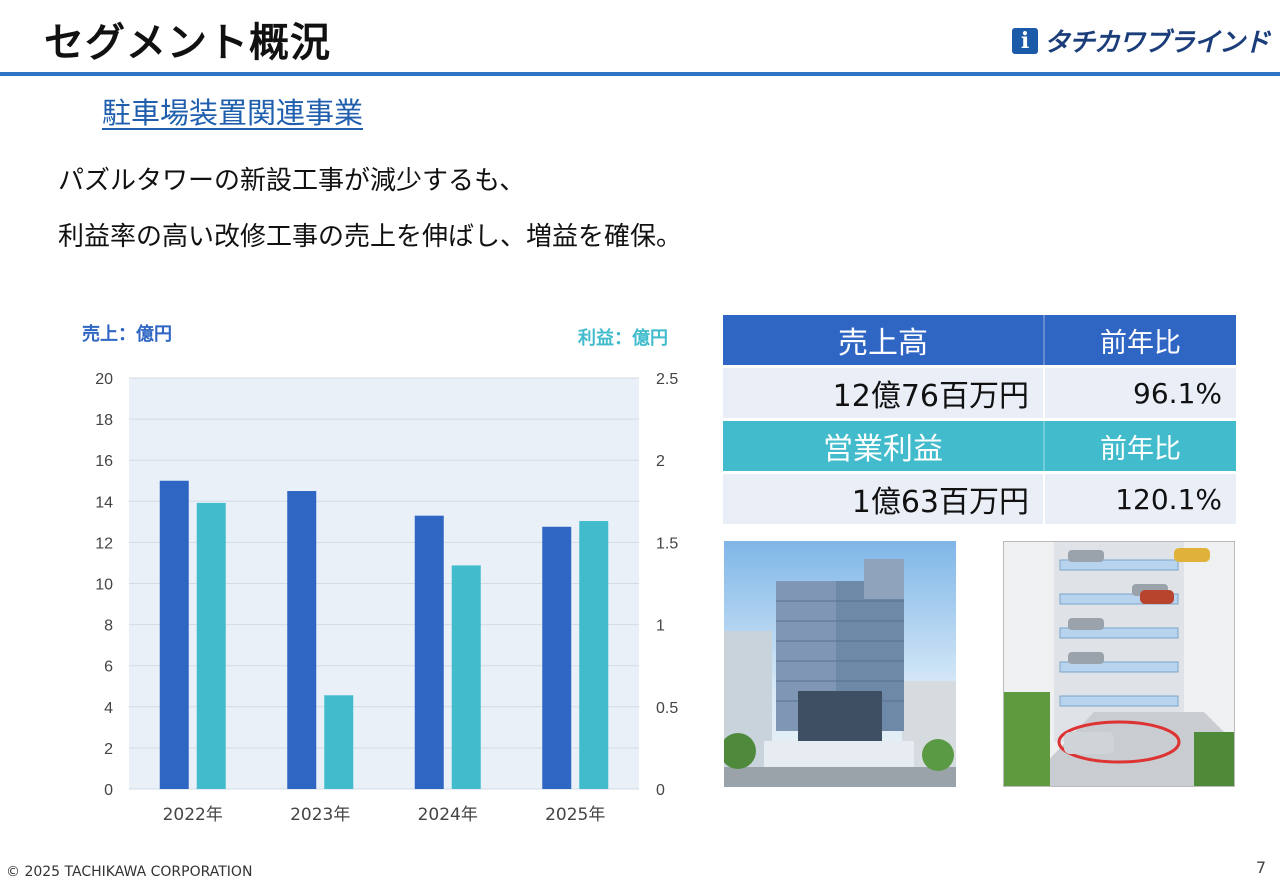 This screenshot has height=886, width=1280. I want to click on sales-yoy-label: 前年比, so click(1140, 340).